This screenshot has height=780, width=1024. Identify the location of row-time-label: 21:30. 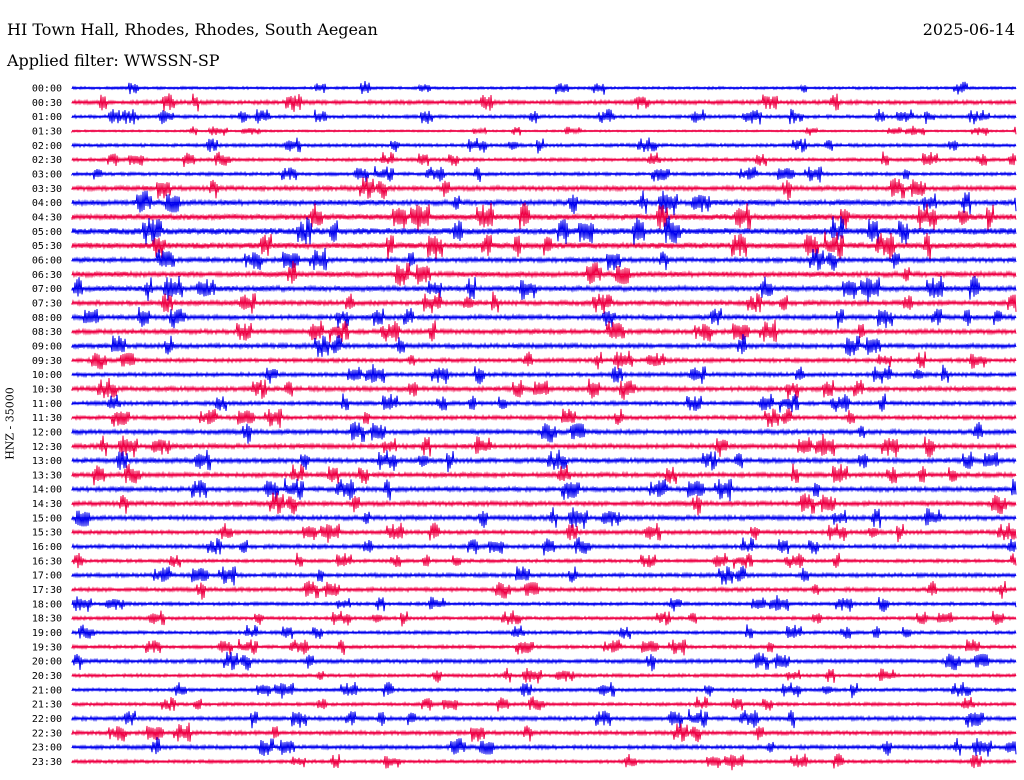
(47, 705).